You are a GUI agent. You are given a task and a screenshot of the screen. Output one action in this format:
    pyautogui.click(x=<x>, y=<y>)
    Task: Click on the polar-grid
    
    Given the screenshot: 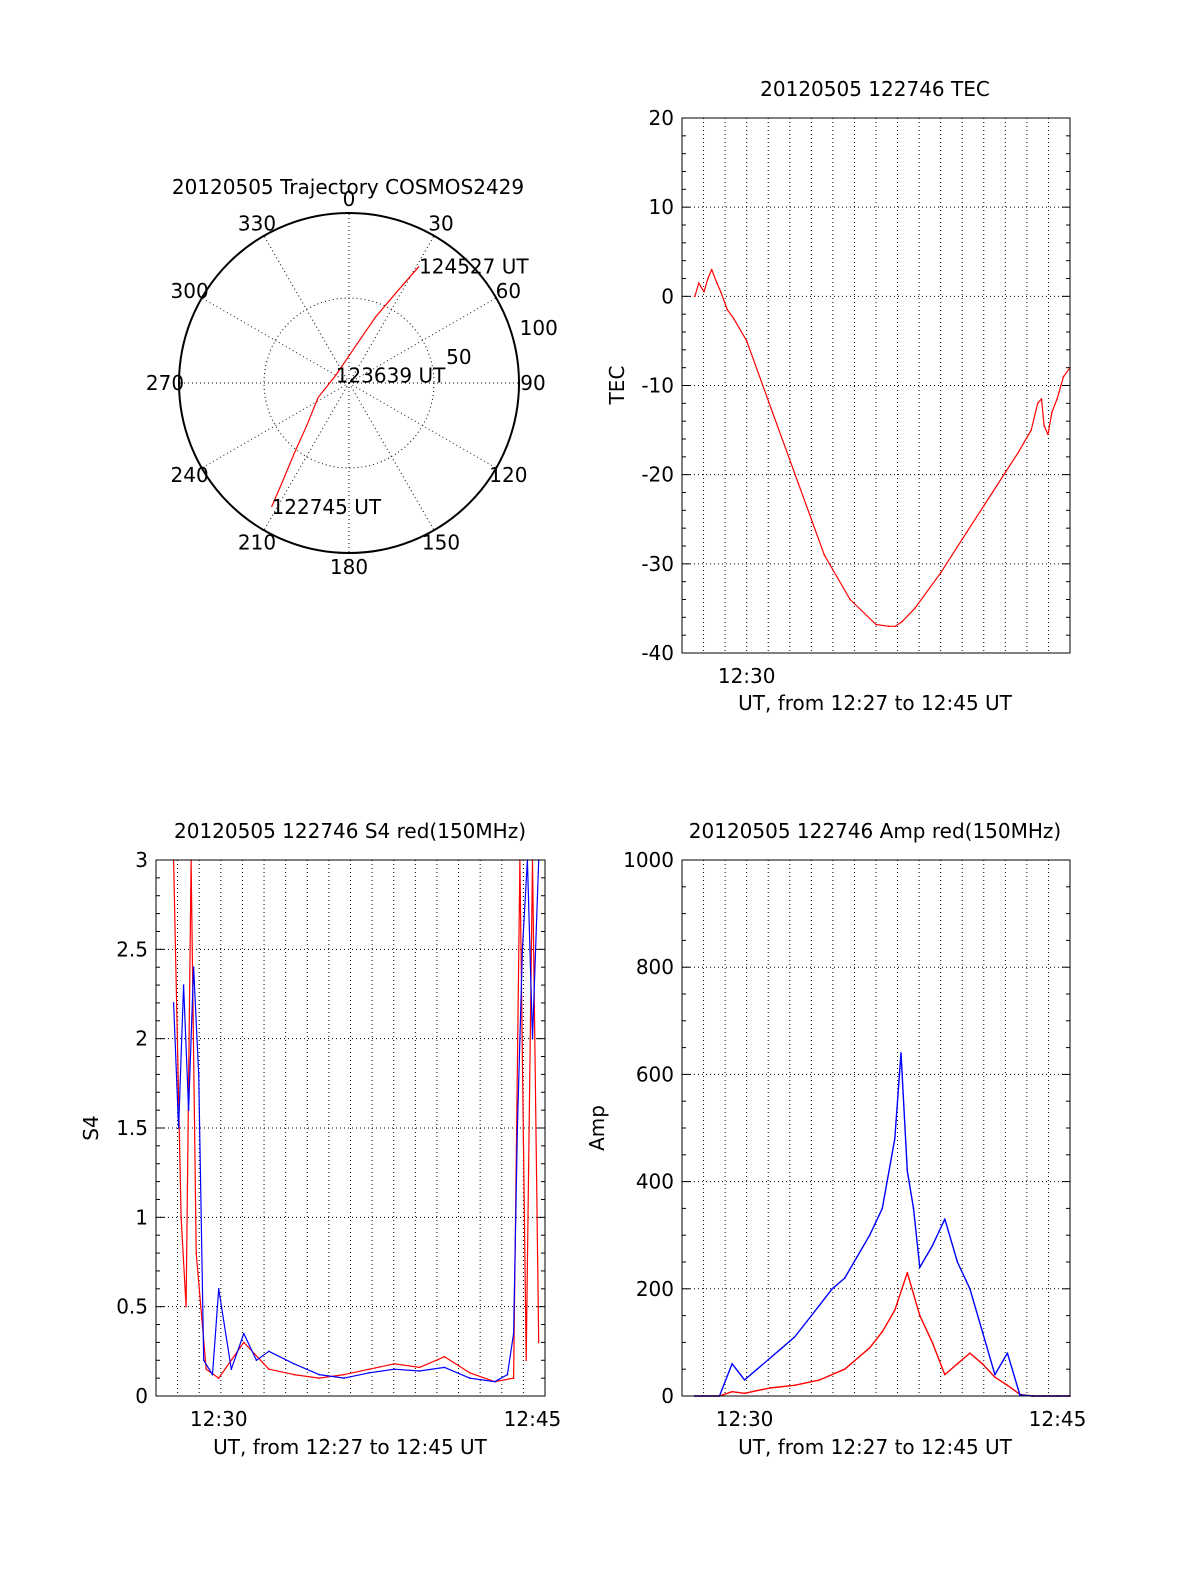 What is the action you would take?
    pyautogui.click(x=349, y=383)
    